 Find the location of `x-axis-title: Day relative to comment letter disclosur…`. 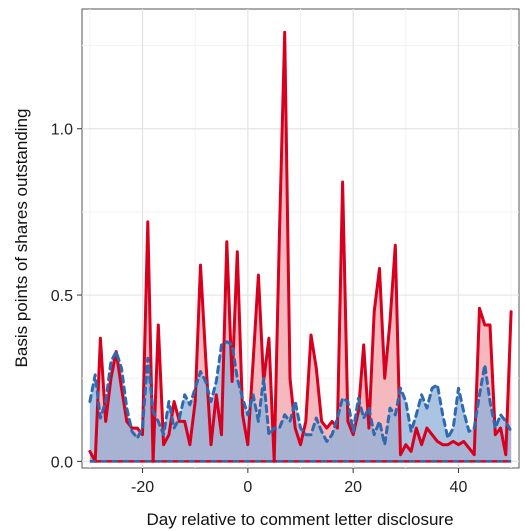

x-axis-title: Day relative to comment letter disclosur… is located at coordinates (299, 519).